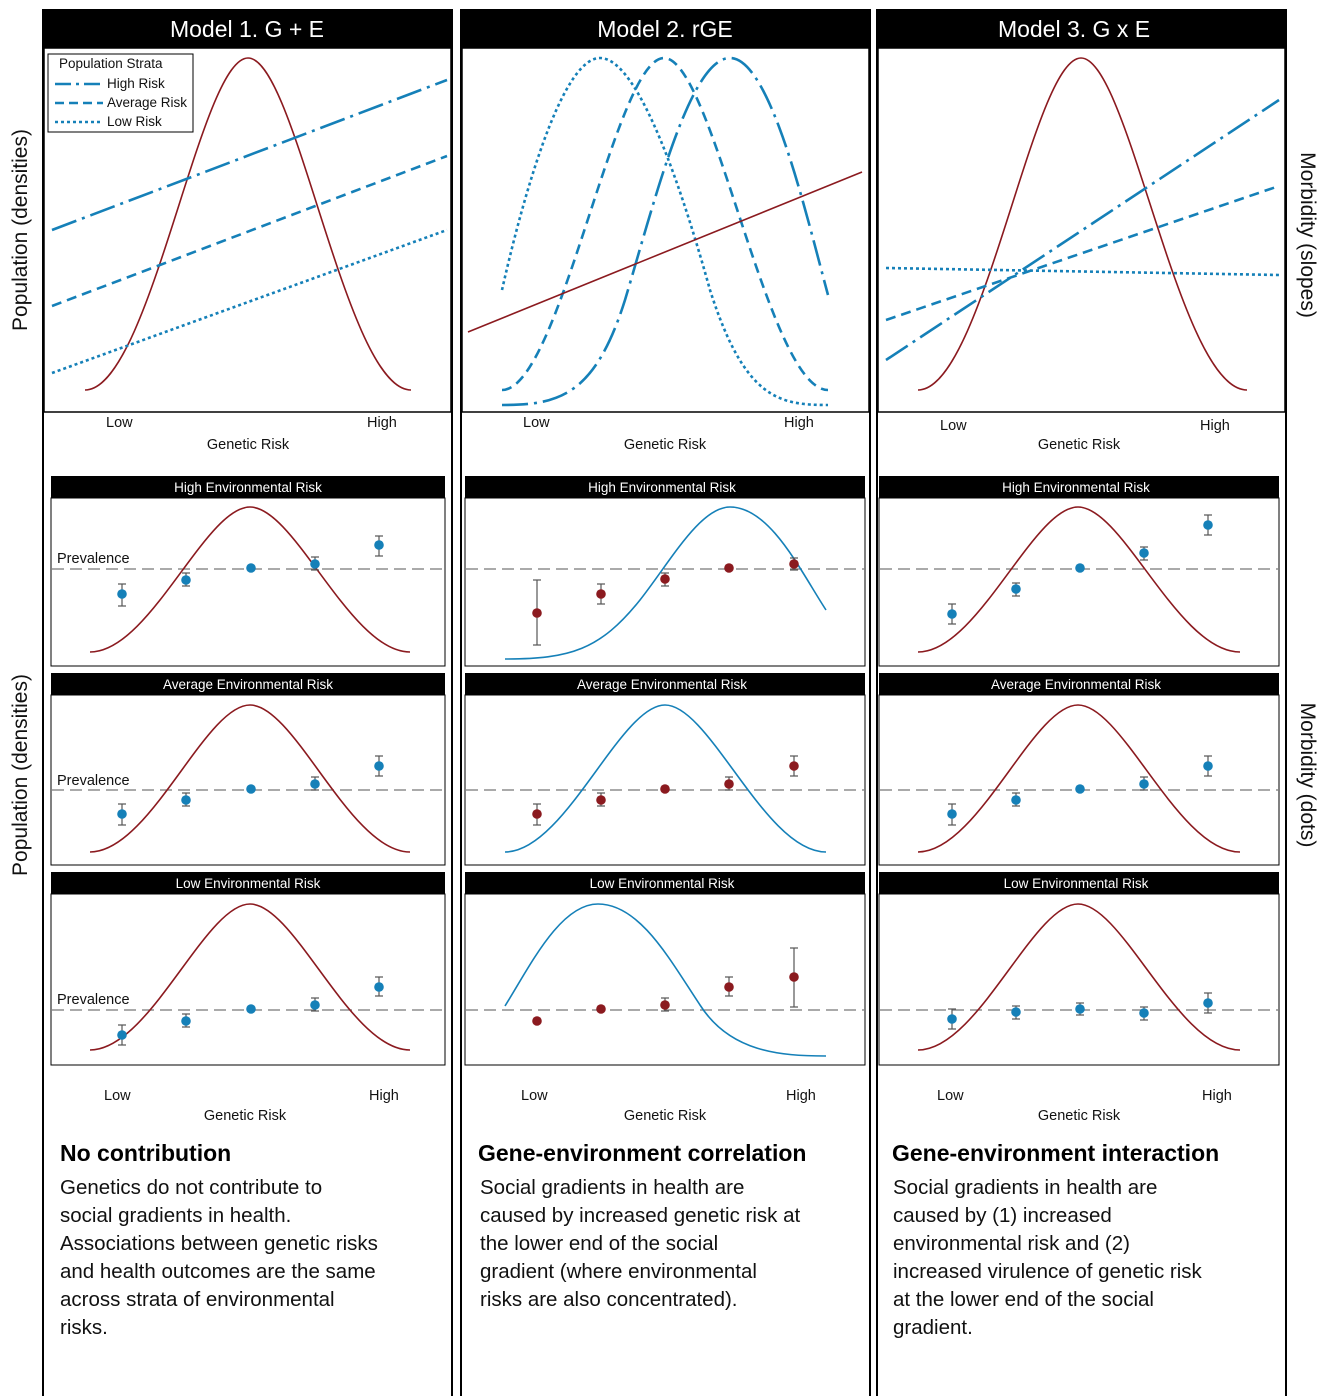 The height and width of the screenshot is (1396, 1329). I want to click on svg-text: Genetics do not contribute to, so click(191, 1187).